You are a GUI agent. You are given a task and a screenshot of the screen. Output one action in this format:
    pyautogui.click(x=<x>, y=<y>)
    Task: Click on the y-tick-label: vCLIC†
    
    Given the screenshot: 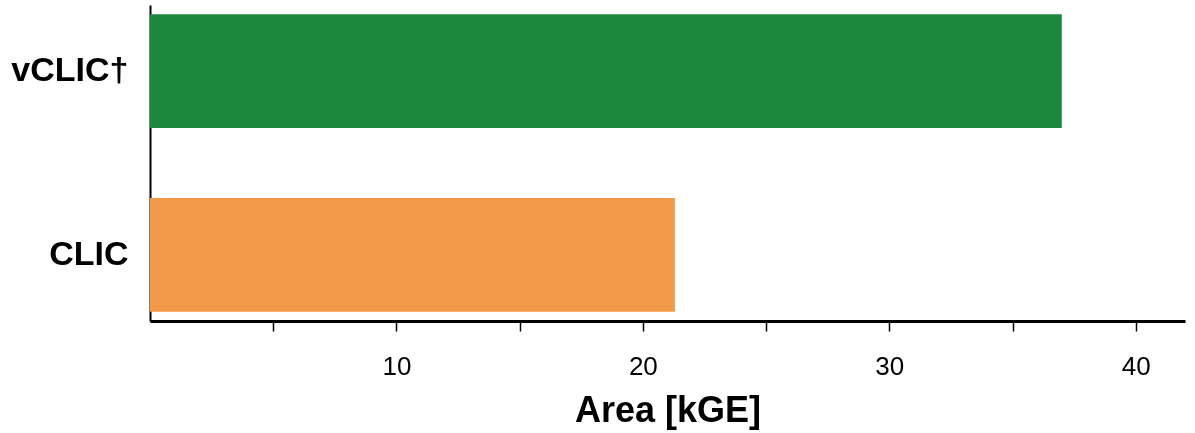 What is the action you would take?
    pyautogui.click(x=70, y=69)
    